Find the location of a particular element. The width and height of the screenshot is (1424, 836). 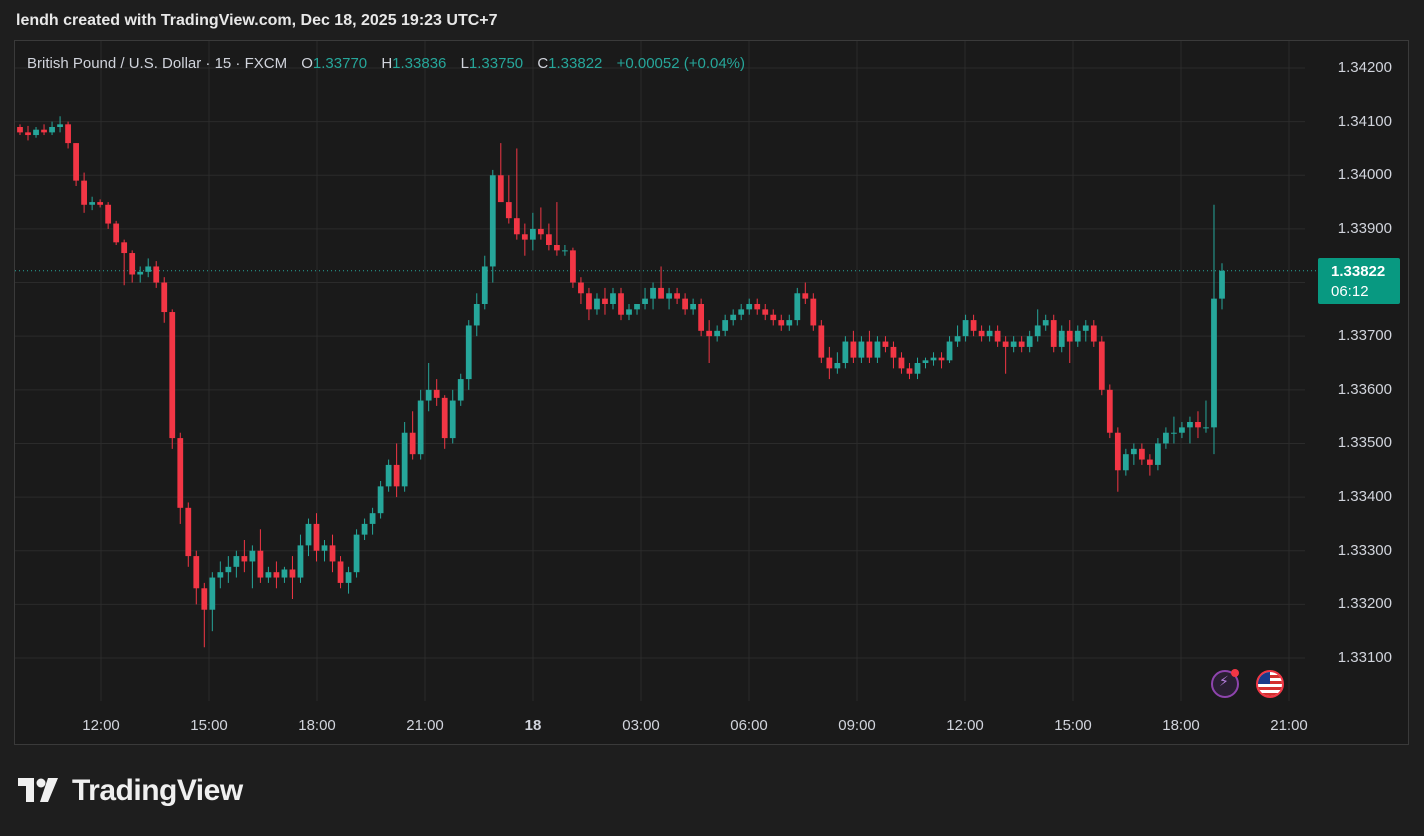

us-flag-icon is located at coordinates (1270, 684).